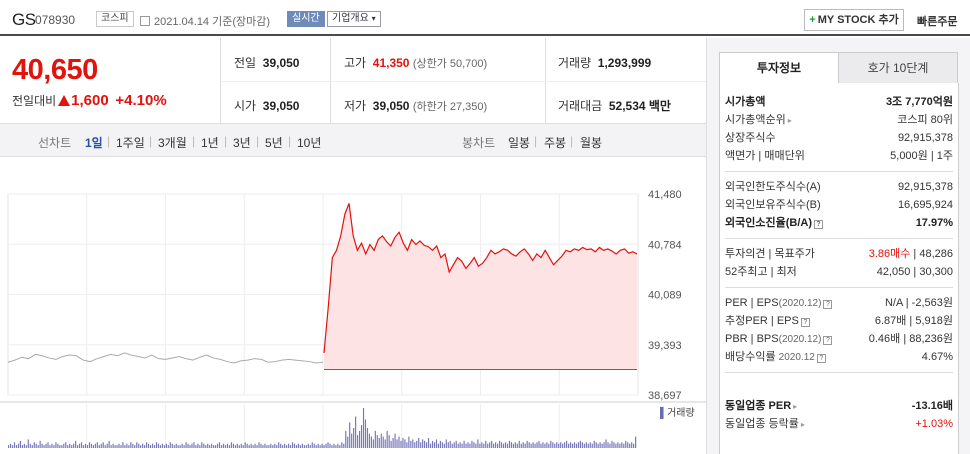 This screenshot has height=454, width=970. Describe the element at coordinates (94, 143) in the screenshot. I see `period-1d: 1일` at that location.